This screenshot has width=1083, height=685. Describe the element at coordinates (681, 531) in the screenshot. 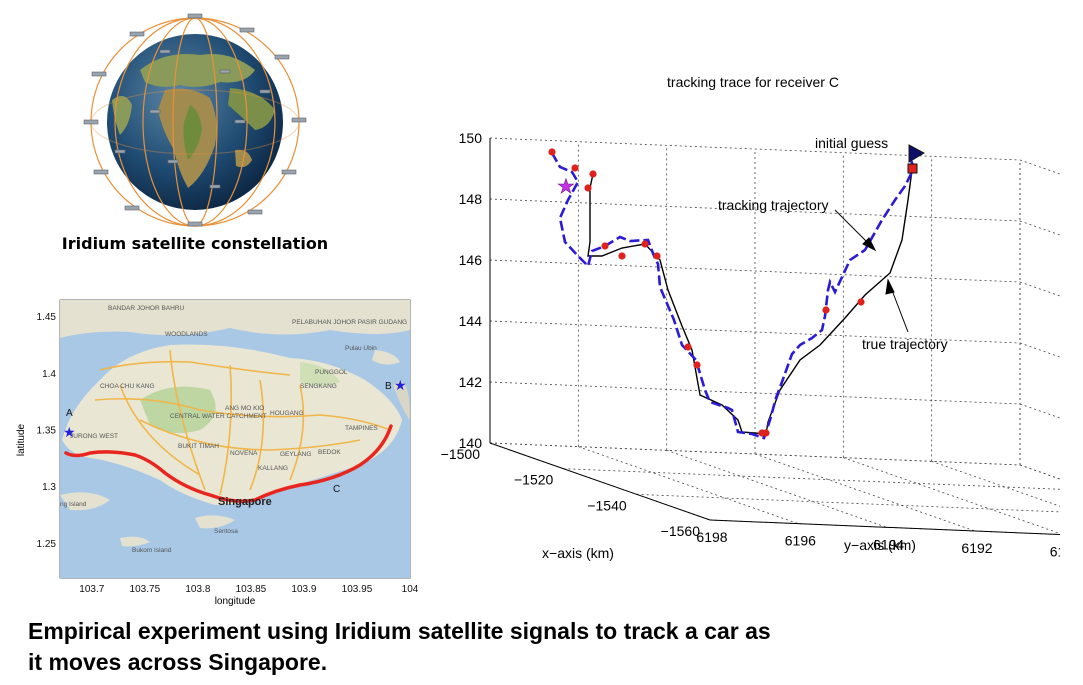

I see `x-tick-label: −1560` at that location.